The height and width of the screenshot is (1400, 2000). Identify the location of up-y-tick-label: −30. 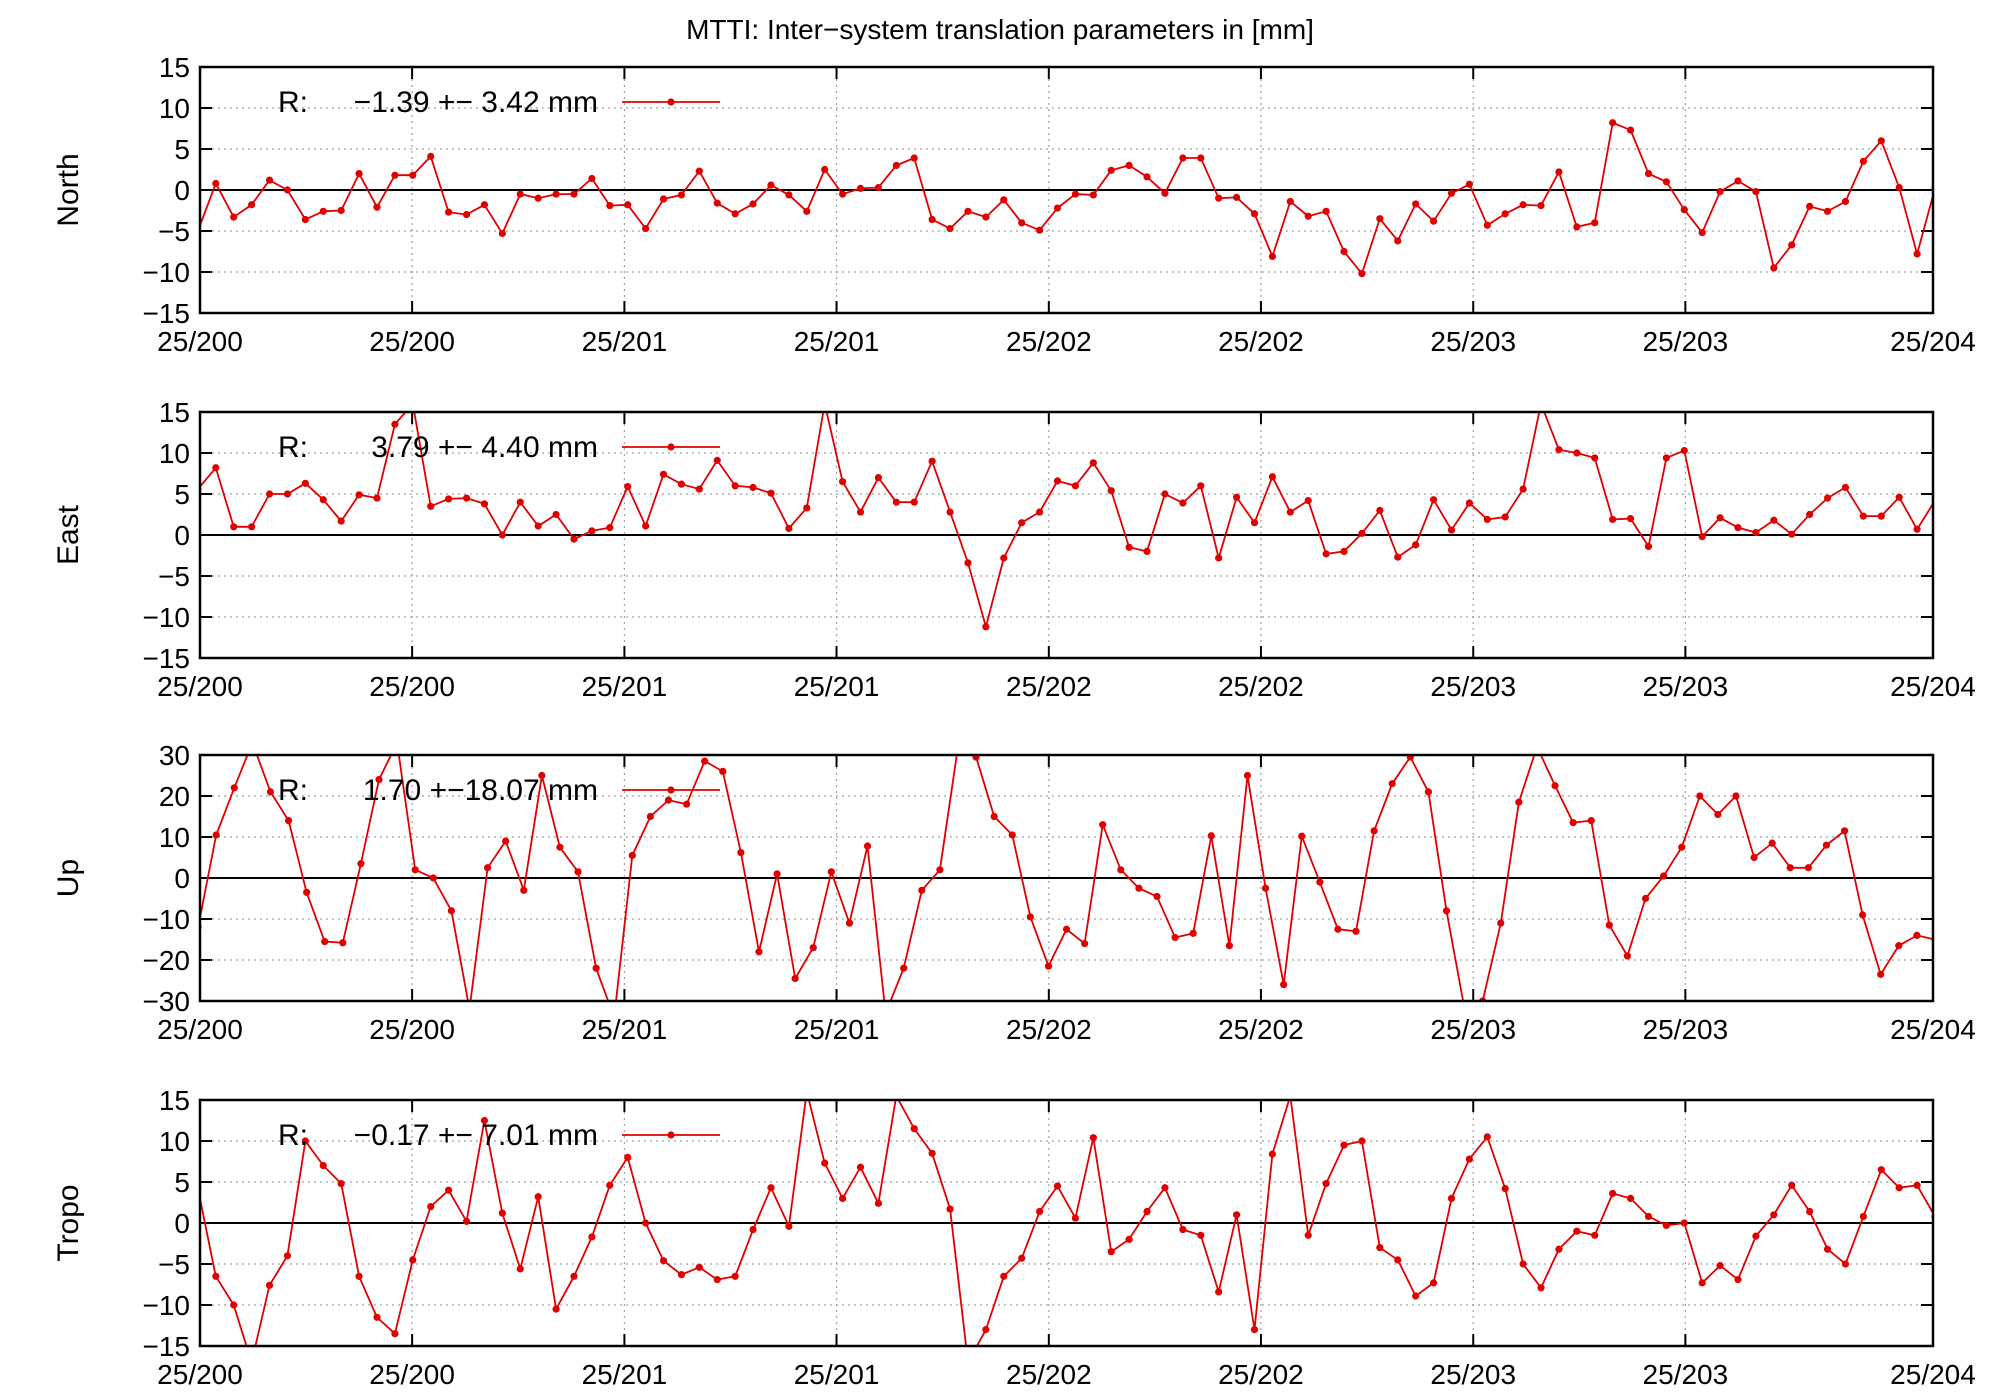
(167, 1001).